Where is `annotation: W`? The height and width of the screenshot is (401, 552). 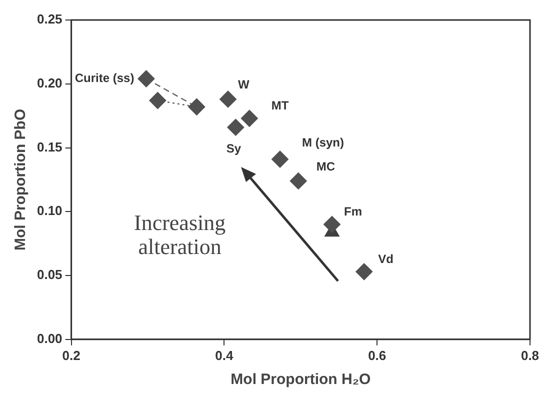
annotation: W is located at coordinates (244, 85).